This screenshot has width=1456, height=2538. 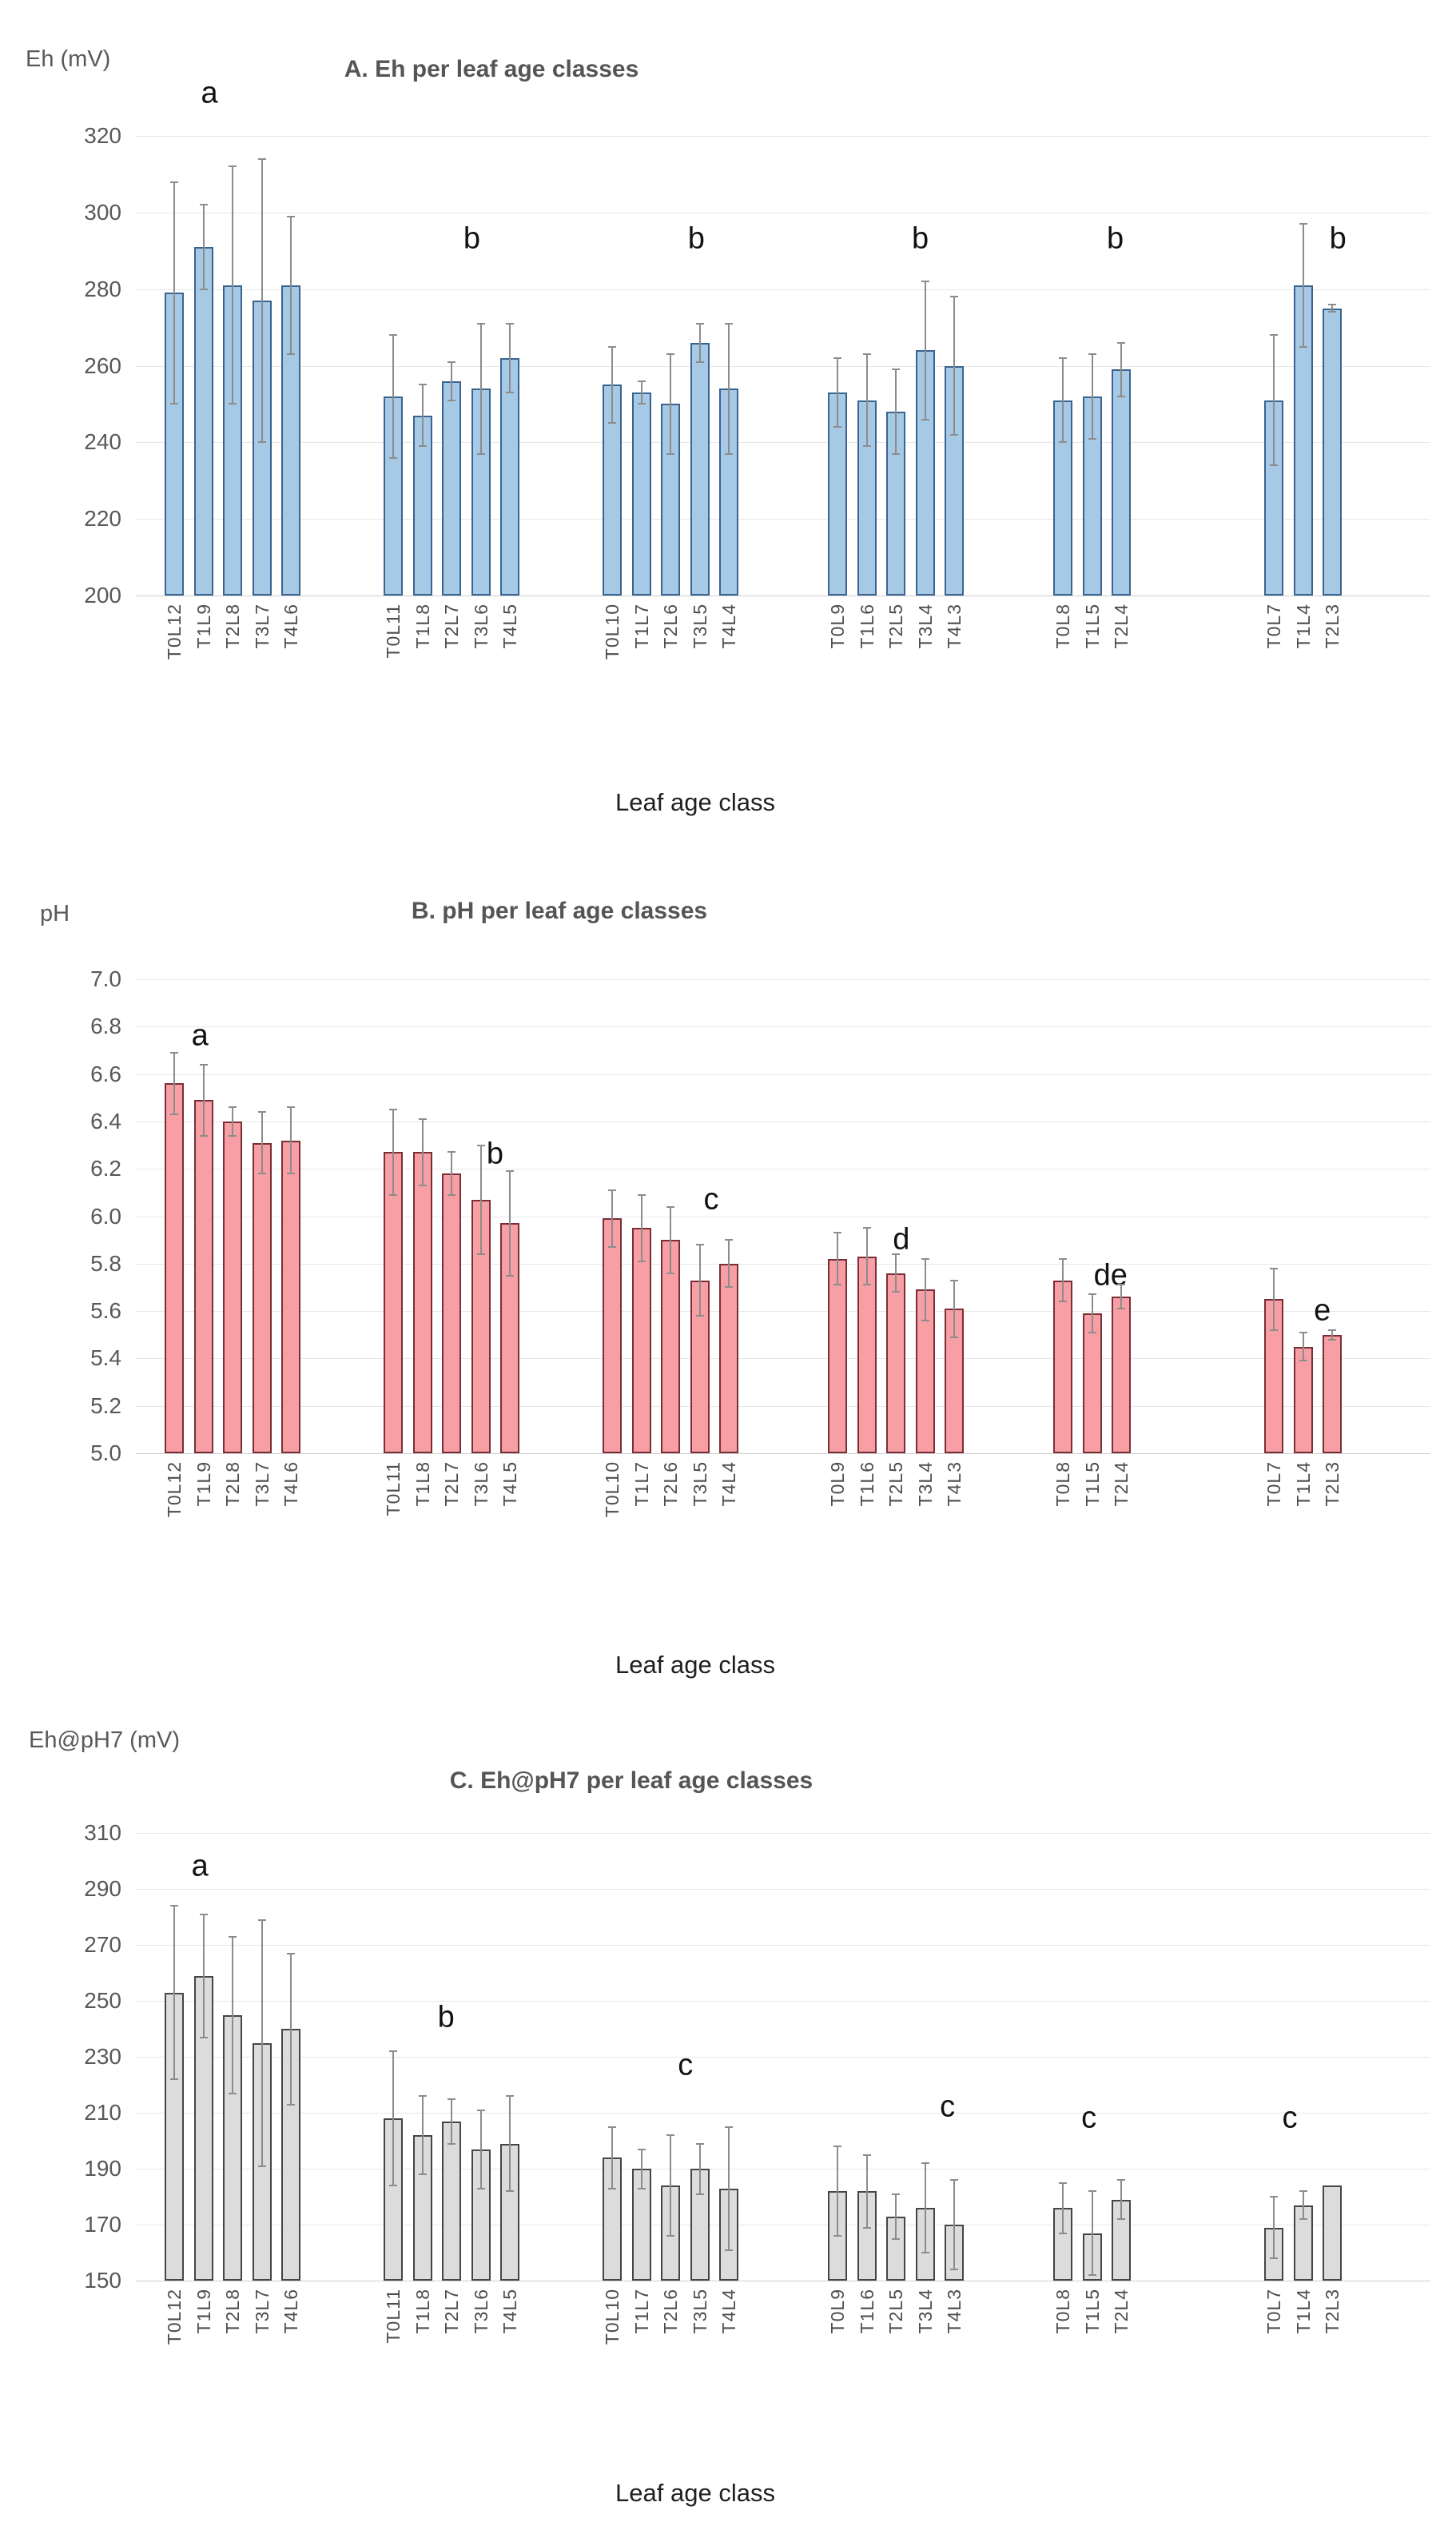 What do you see at coordinates (925, 2312) in the screenshot?
I see `x-axis-tick-label: T3L4` at bounding box center [925, 2312].